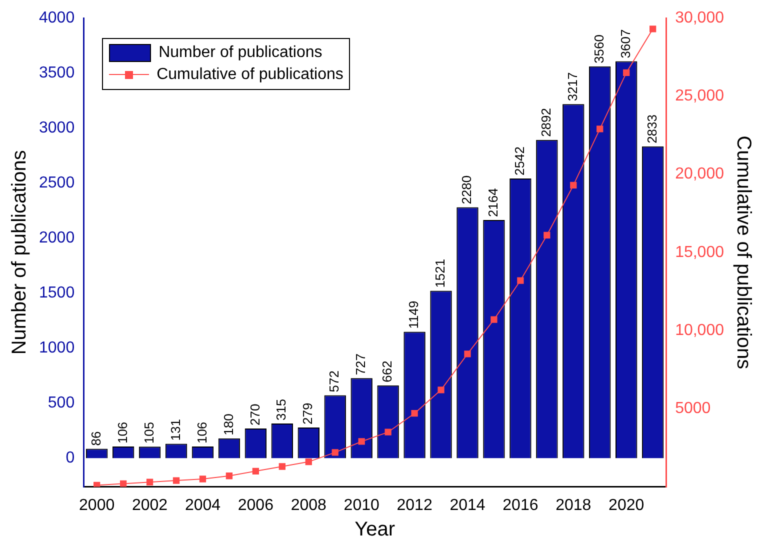 This screenshot has width=767, height=544. I want to click on x-tick-label: 2016, so click(520, 505).